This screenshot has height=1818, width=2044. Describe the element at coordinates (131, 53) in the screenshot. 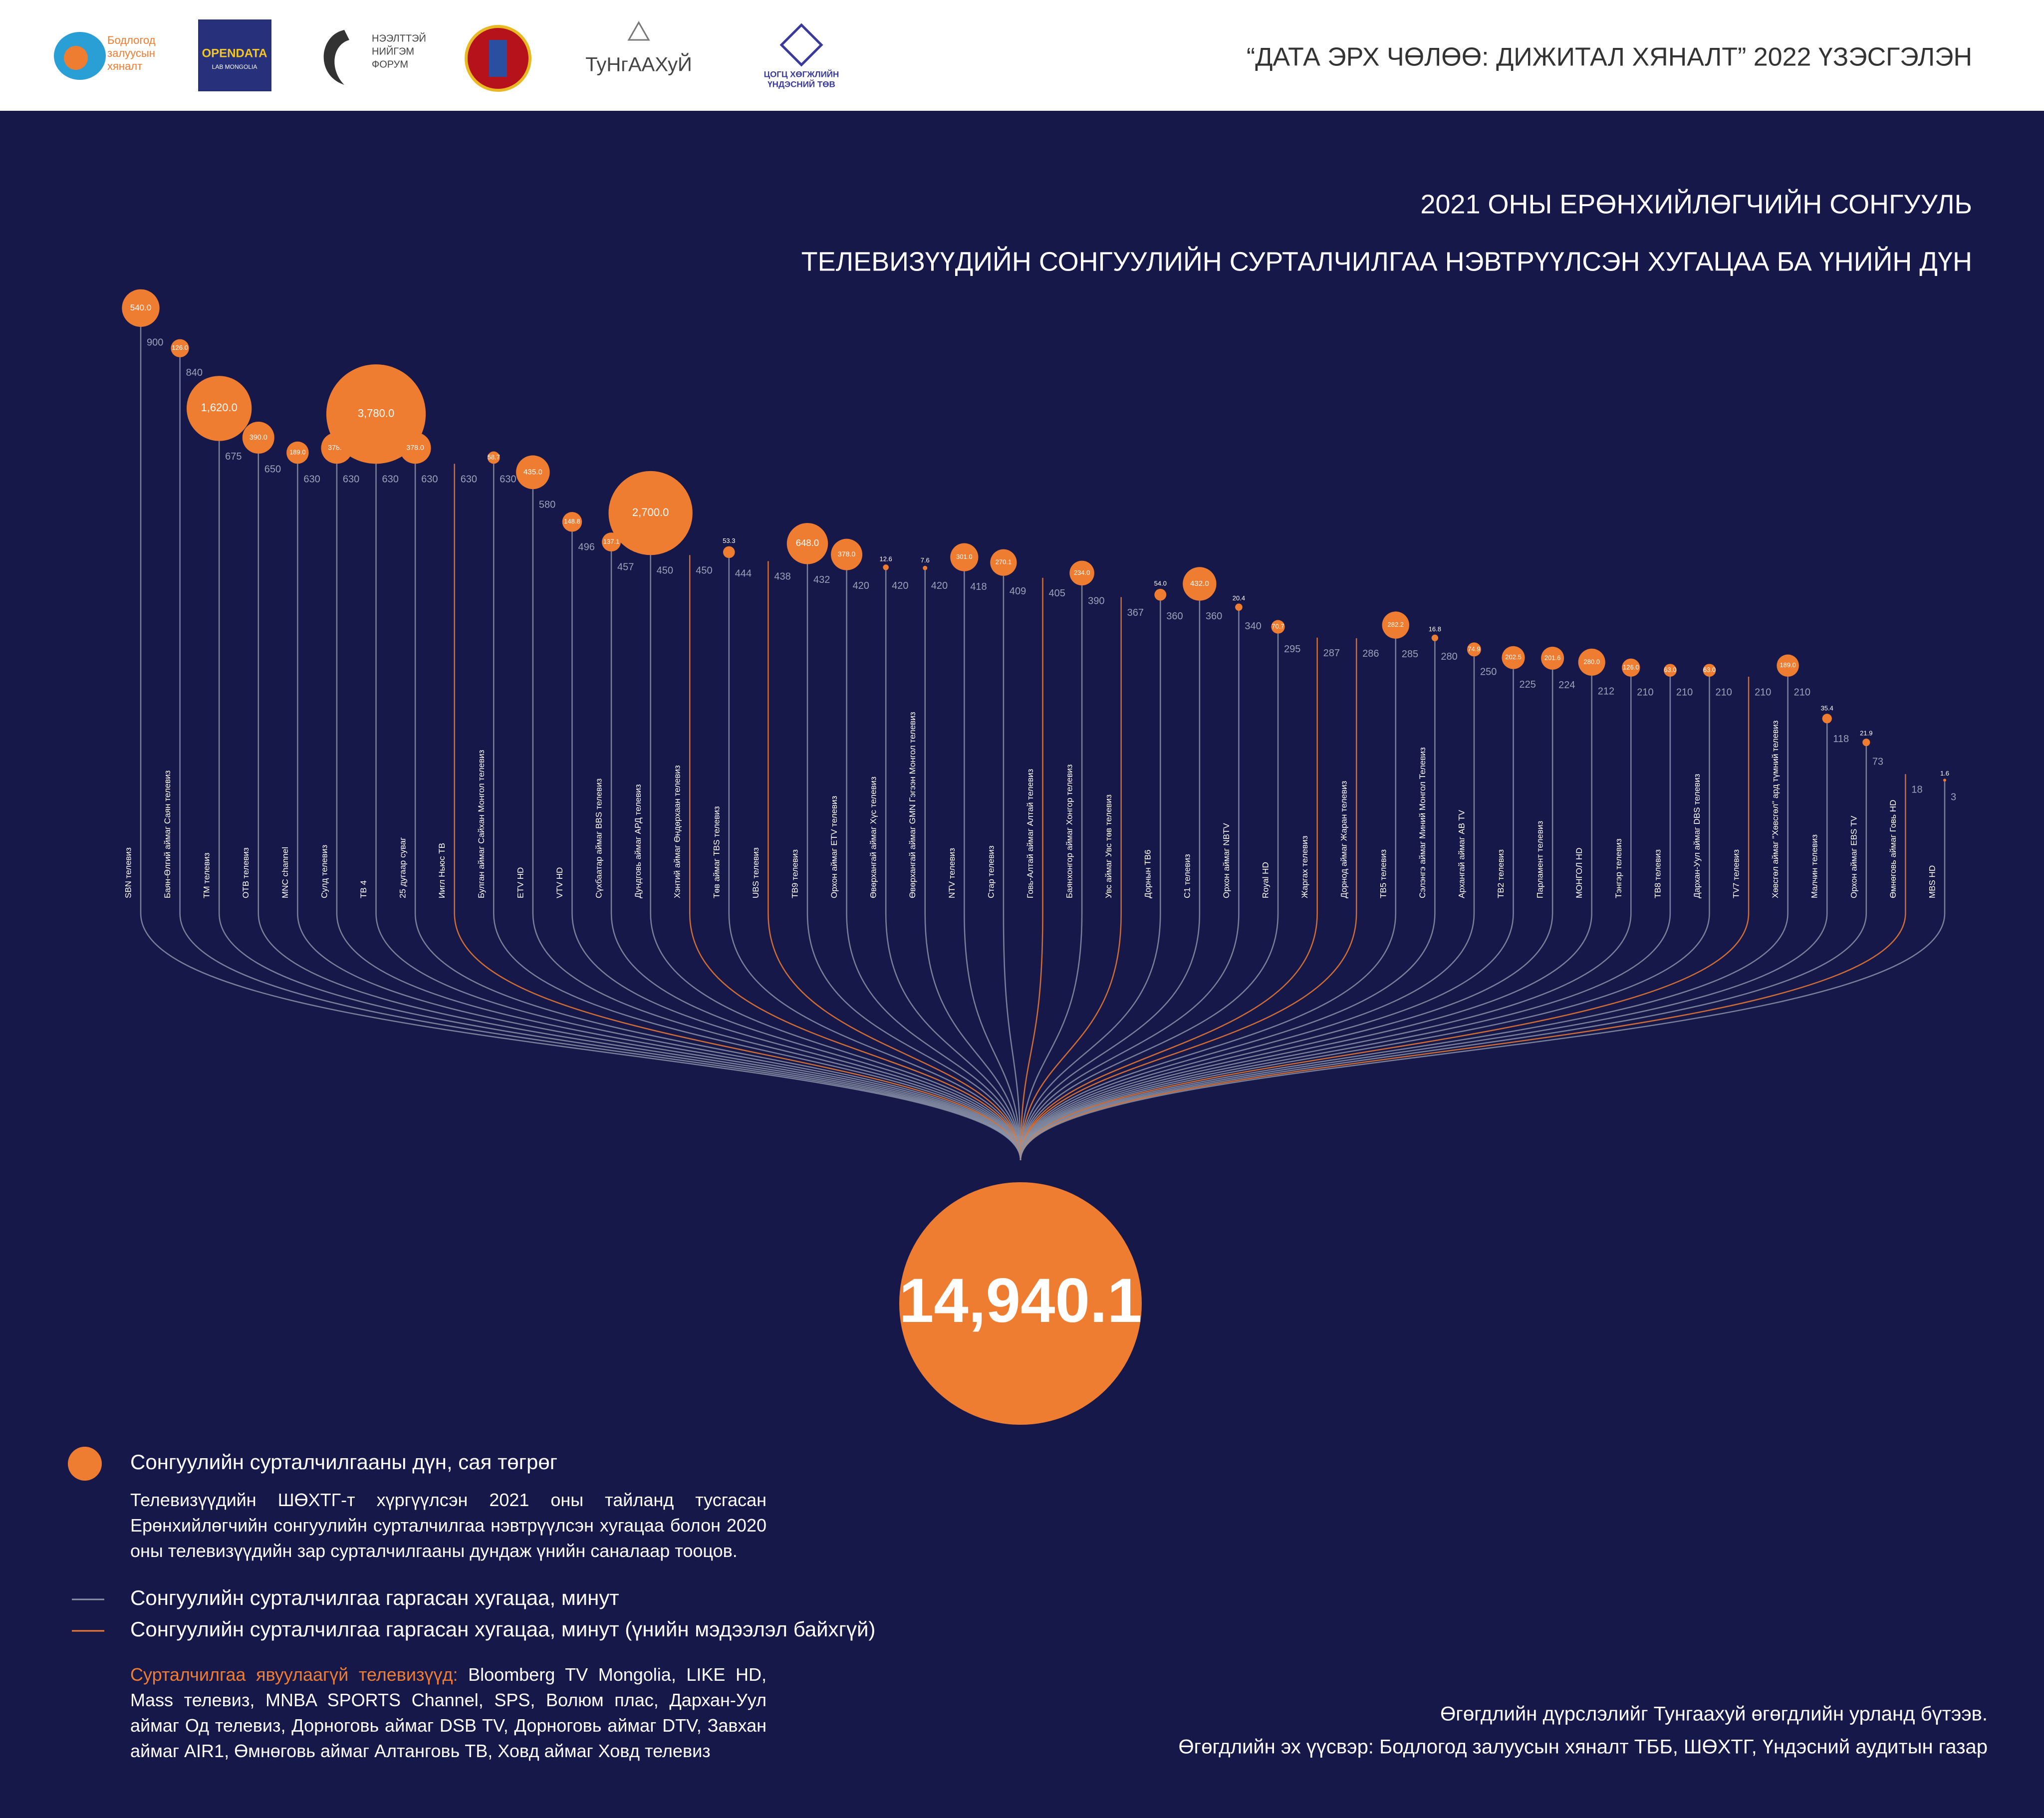

I see `logo-text: залуусын` at that location.